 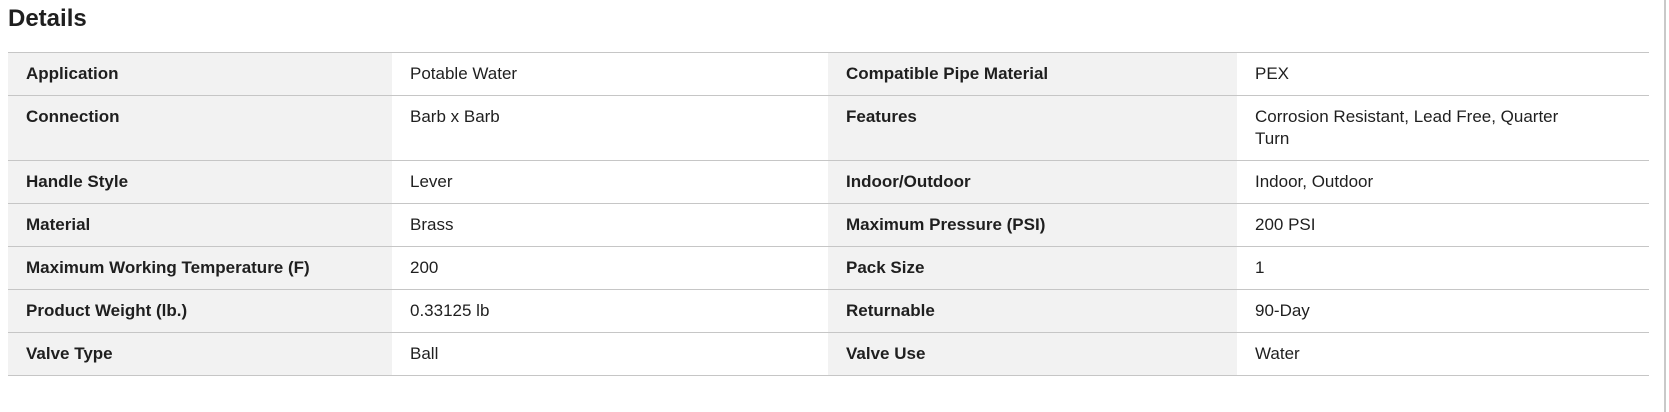 I want to click on spec-label-left-text: Material, so click(x=58, y=224).